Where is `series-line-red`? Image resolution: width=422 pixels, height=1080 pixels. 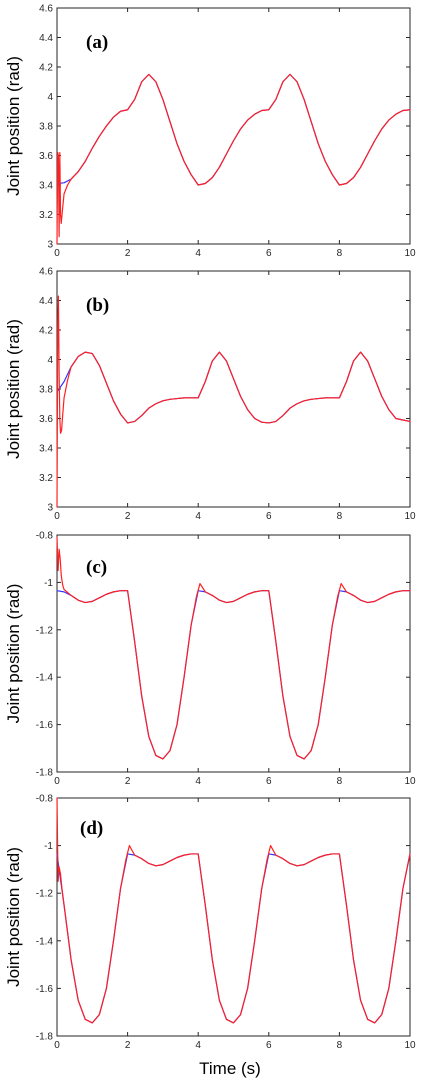
series-line-red is located at coordinates (233, 159).